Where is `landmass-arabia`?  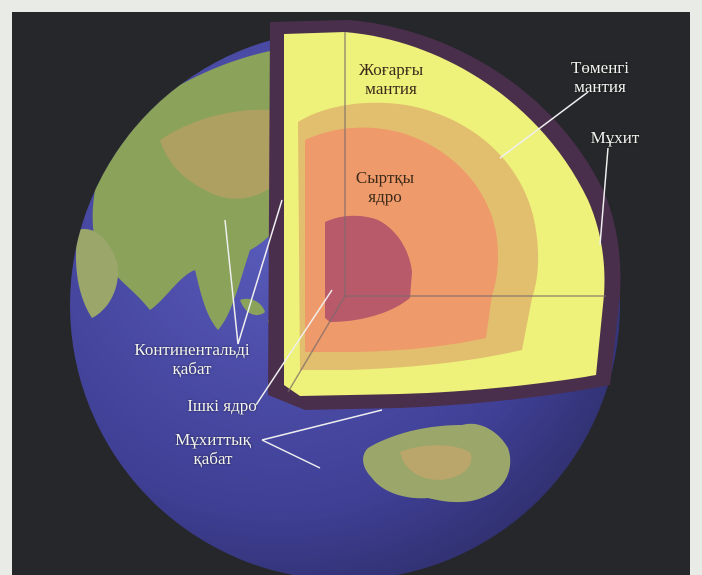
landmass-arabia is located at coordinates (97, 273).